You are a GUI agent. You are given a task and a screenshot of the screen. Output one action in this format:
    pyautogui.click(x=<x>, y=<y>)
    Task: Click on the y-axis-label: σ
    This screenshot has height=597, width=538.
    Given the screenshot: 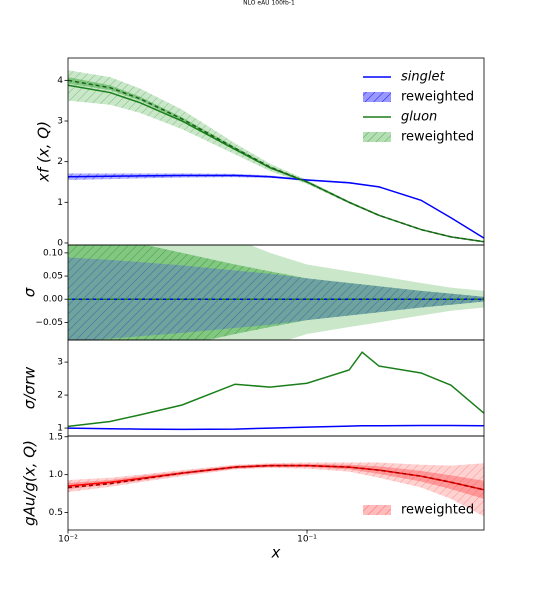 What is the action you would take?
    pyautogui.click(x=30, y=292)
    